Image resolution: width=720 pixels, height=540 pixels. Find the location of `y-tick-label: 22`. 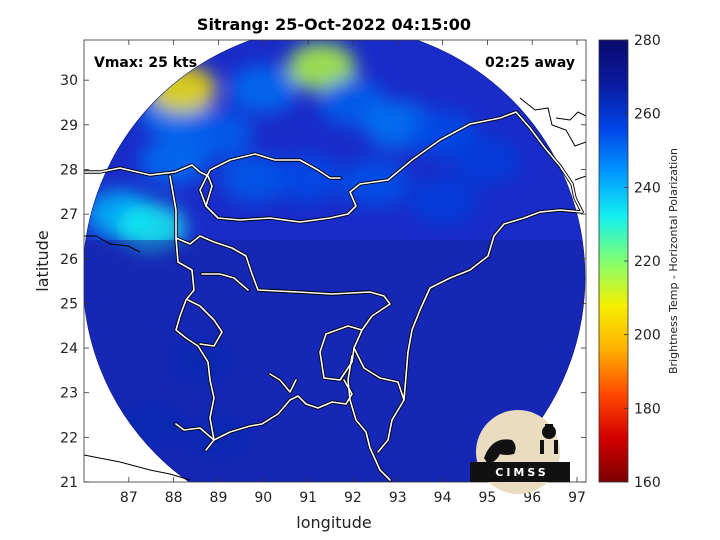

y-tick-label: 22 is located at coordinates (69, 438).